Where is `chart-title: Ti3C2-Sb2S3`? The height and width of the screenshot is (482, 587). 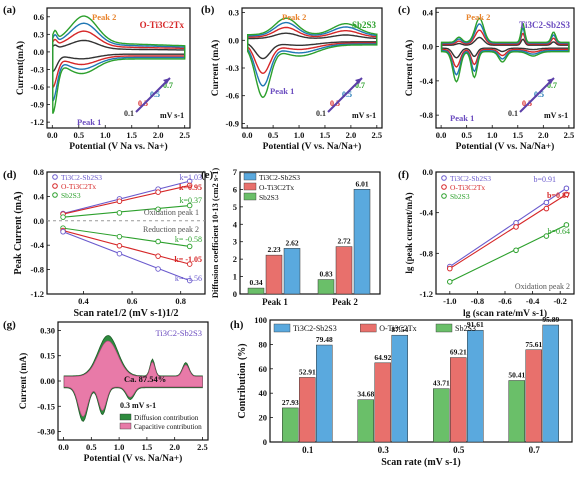 chart-title: Ti3C2-Sb2S3 is located at coordinates (544, 25).